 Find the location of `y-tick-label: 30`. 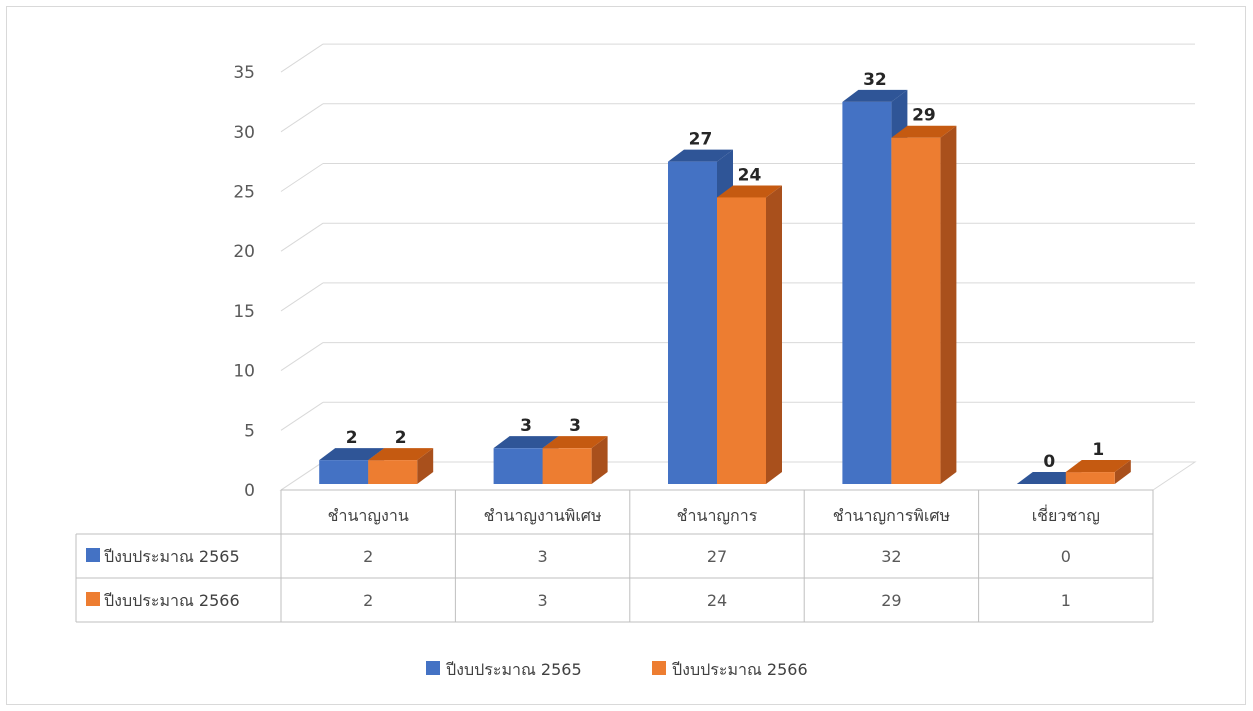

y-tick-label: 30 is located at coordinates (244, 133).